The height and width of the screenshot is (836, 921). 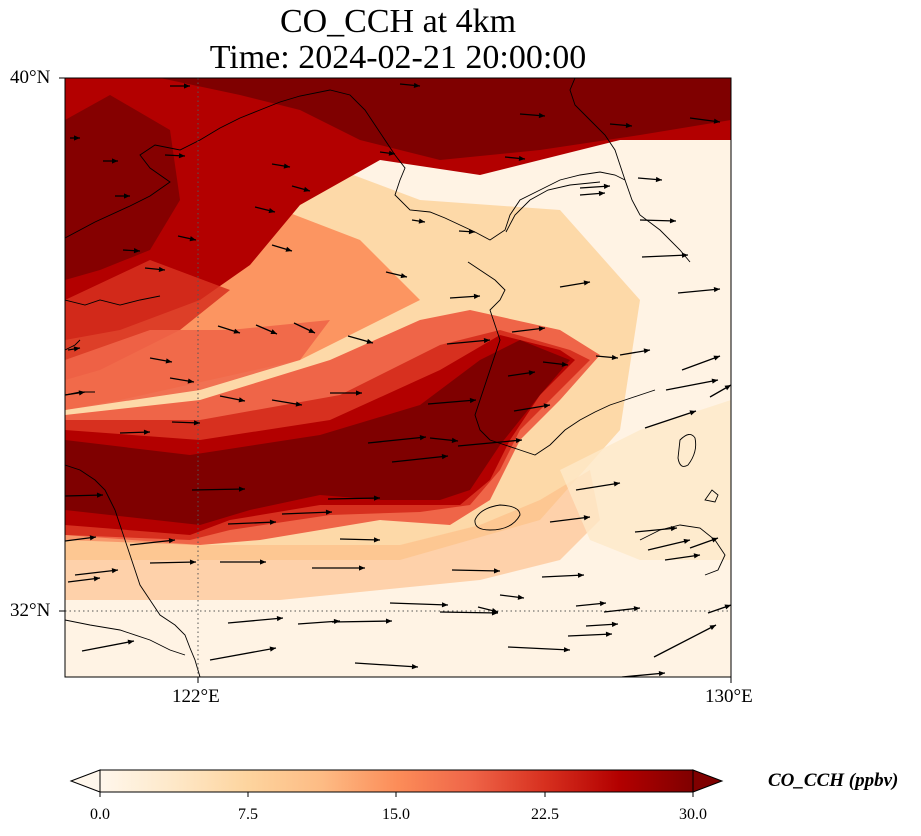 I want to click on colorbar-tick-0: 0.0, so click(x=100, y=814).